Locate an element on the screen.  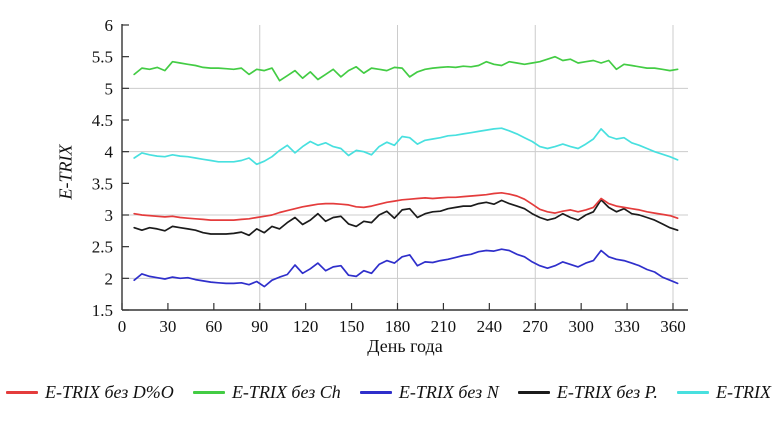
x-axis-title: День года is located at coordinates (405, 346).